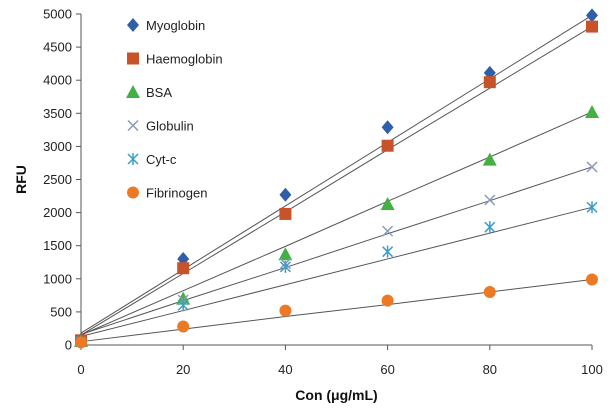 This screenshot has height=409, width=615. Describe the element at coordinates (184, 59) in the screenshot. I see `legend-label-haemoglobin: Haemoglobin` at that location.